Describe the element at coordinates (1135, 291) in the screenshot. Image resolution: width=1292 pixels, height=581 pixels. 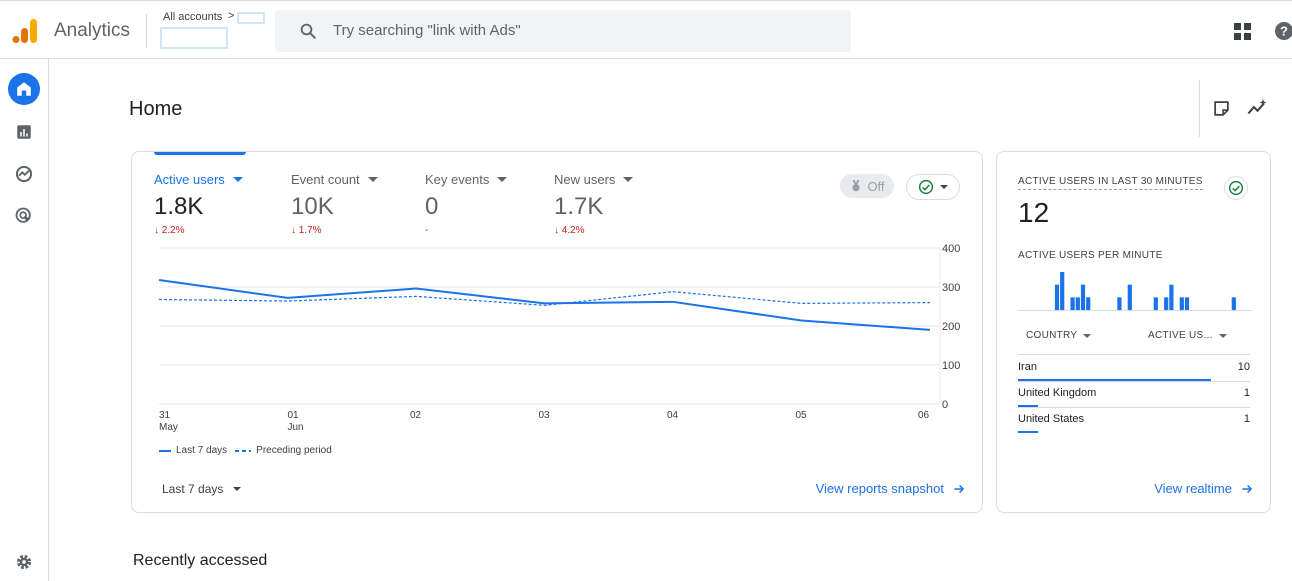
I see `per-minute-bar-chart` at that location.